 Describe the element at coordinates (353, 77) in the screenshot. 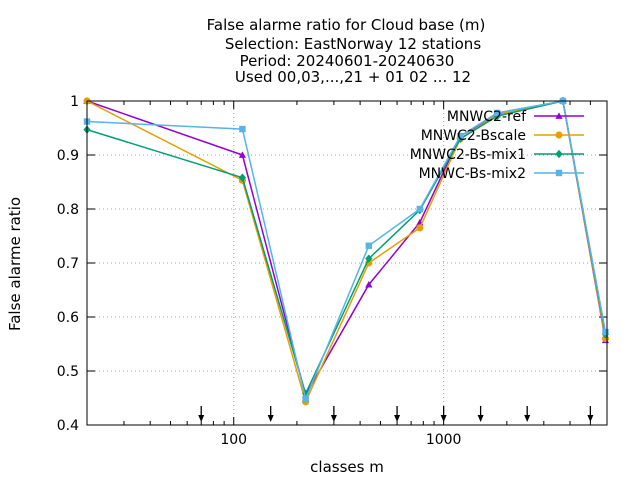

I see `title-line-4: Used 00,03,...,21 + 01 02 ... 12` at that location.